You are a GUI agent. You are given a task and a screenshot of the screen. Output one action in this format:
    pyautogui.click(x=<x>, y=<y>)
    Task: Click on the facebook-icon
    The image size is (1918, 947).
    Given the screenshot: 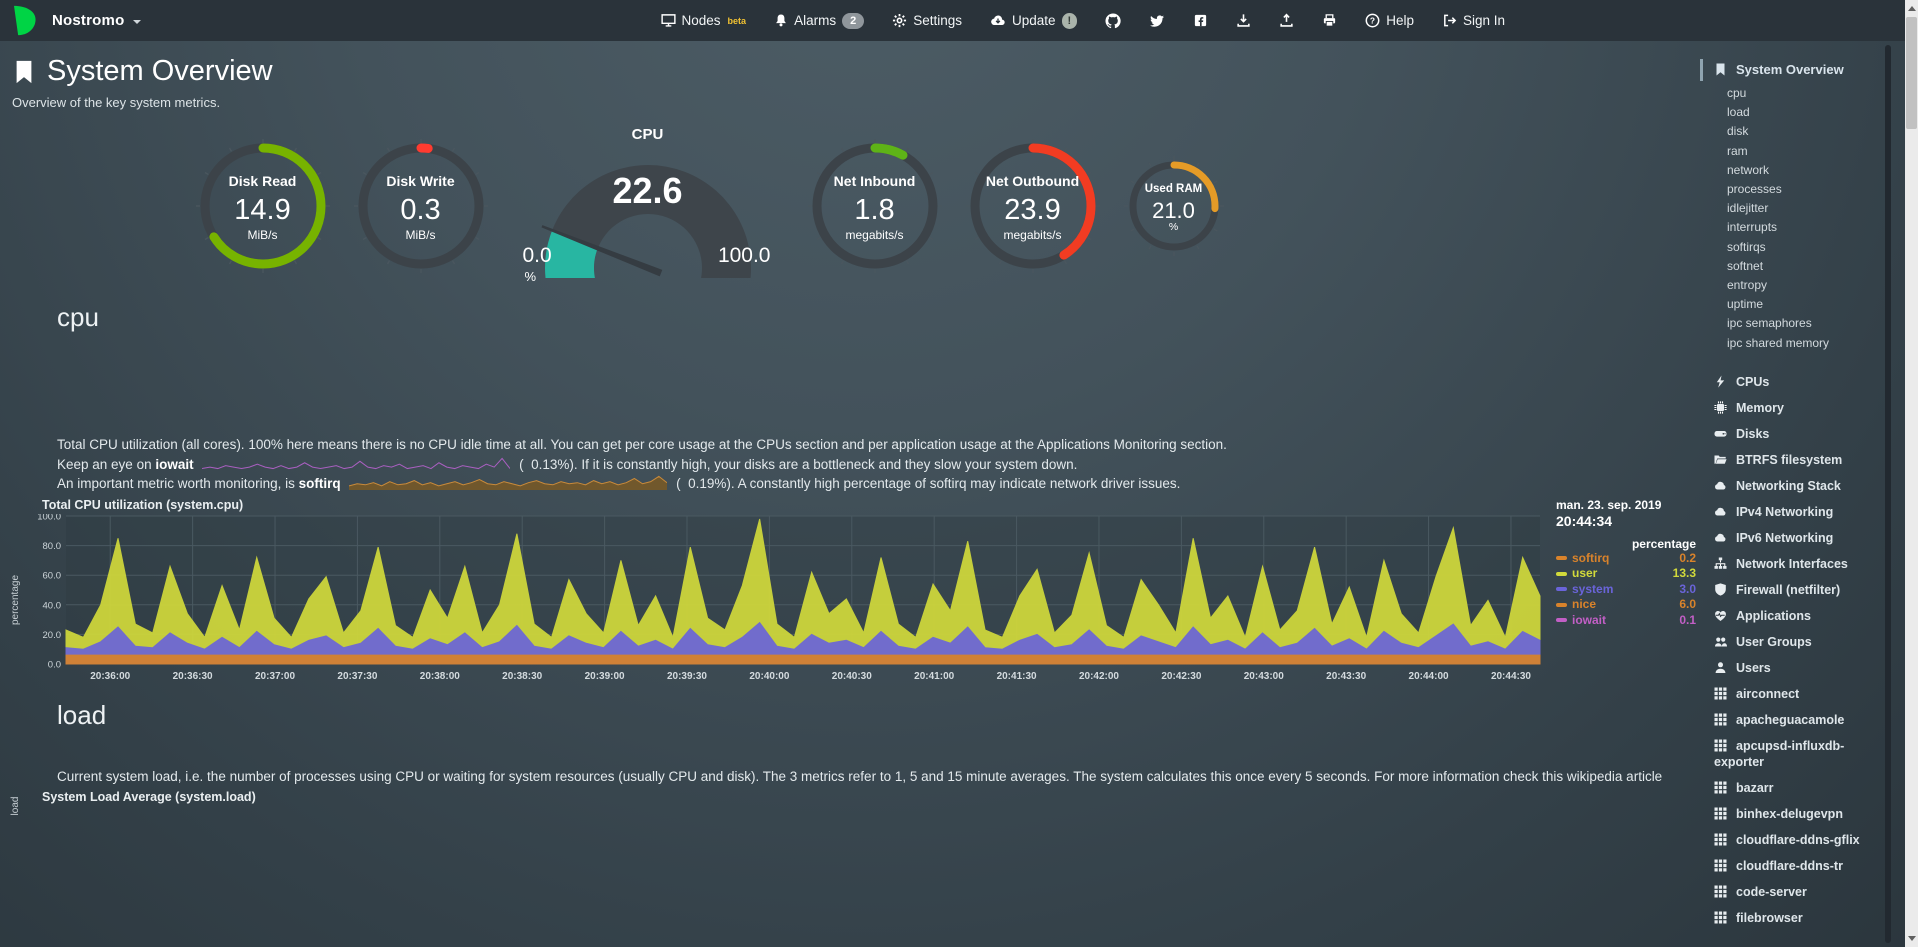 What is the action you would take?
    pyautogui.click(x=1201, y=20)
    